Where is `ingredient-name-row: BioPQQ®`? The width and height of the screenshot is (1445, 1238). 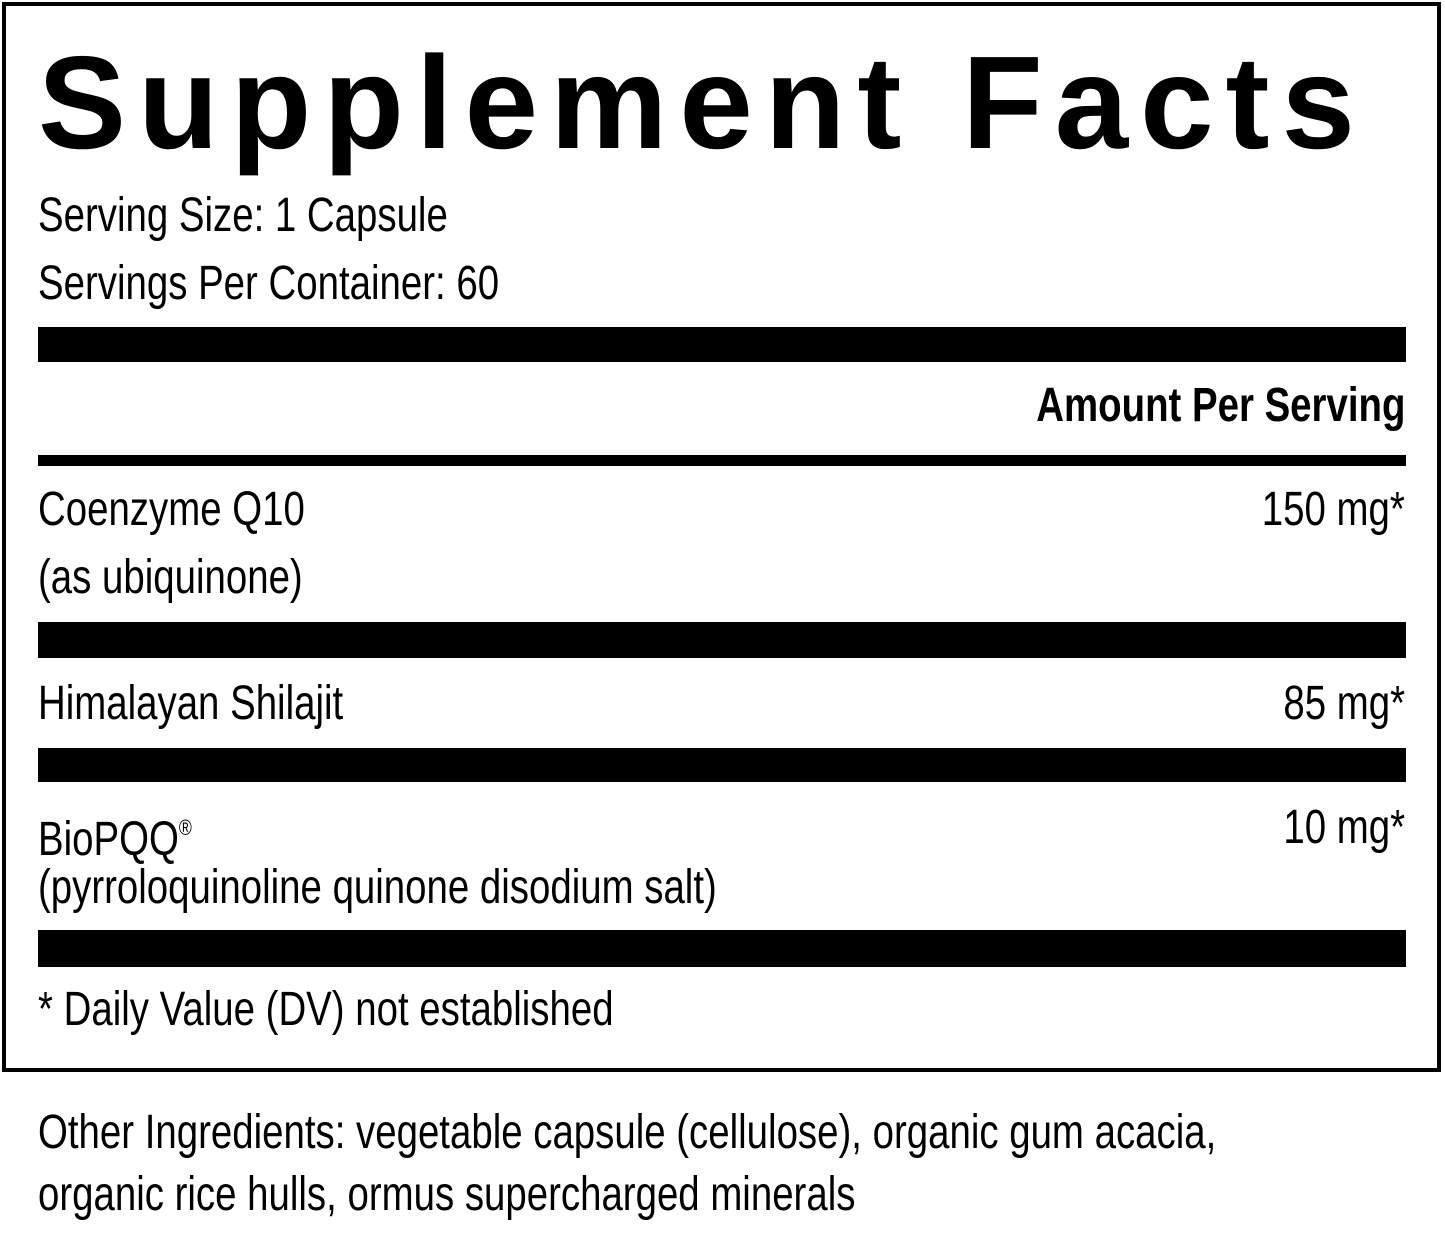 ingredient-name-row: BioPQQ® is located at coordinates (115, 834).